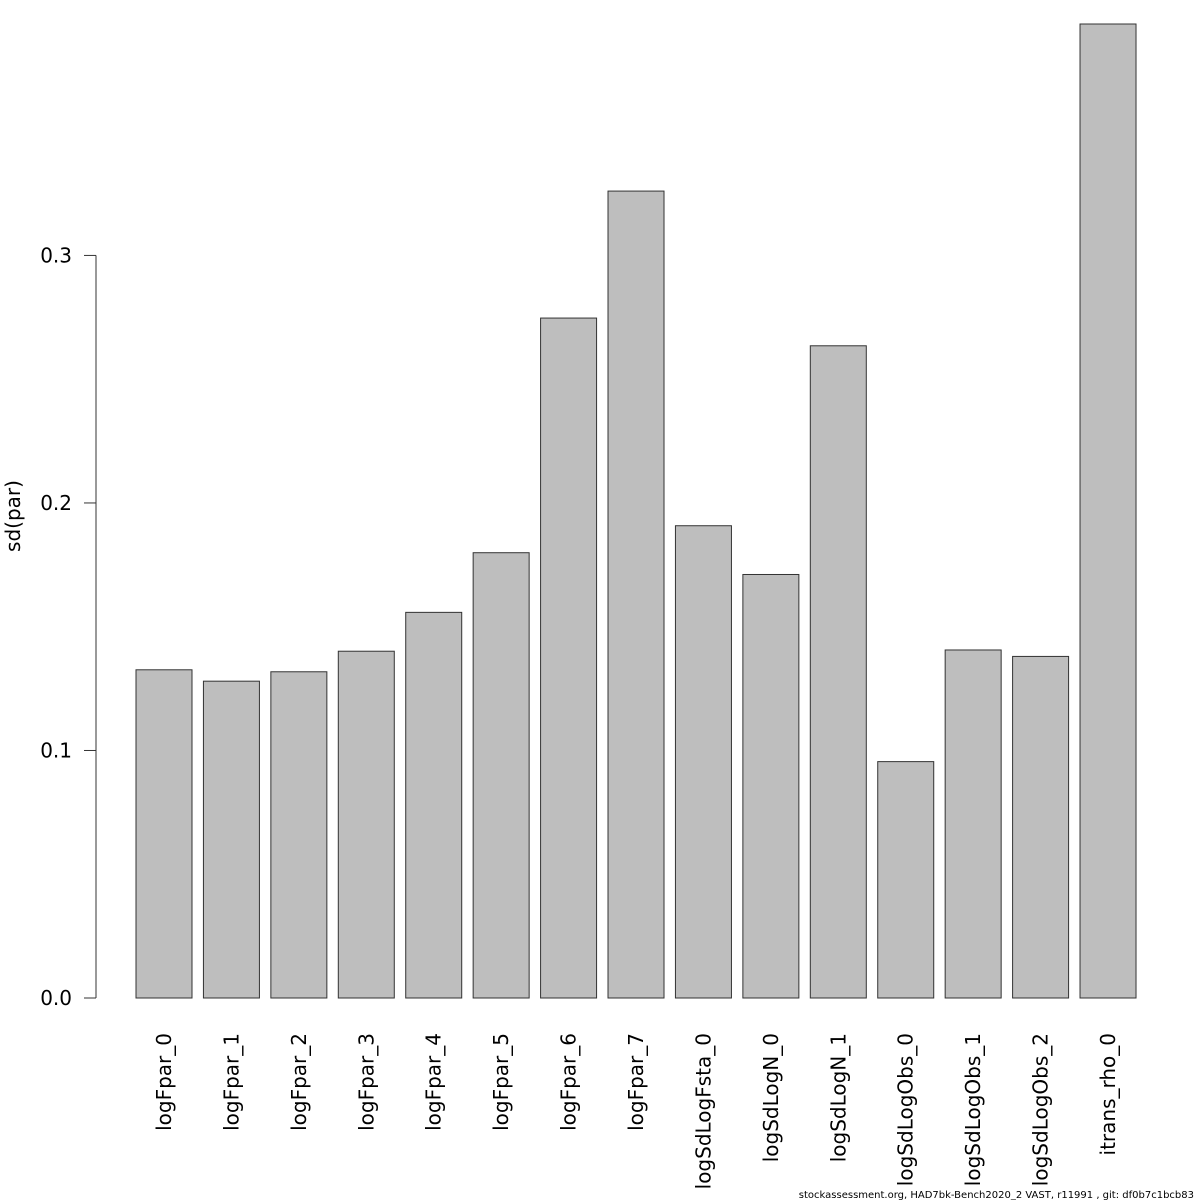 The width and height of the screenshot is (1200, 1200). What do you see at coordinates (973, 1109) in the screenshot?
I see `x-tick-label: logSdLogObs_1` at bounding box center [973, 1109].